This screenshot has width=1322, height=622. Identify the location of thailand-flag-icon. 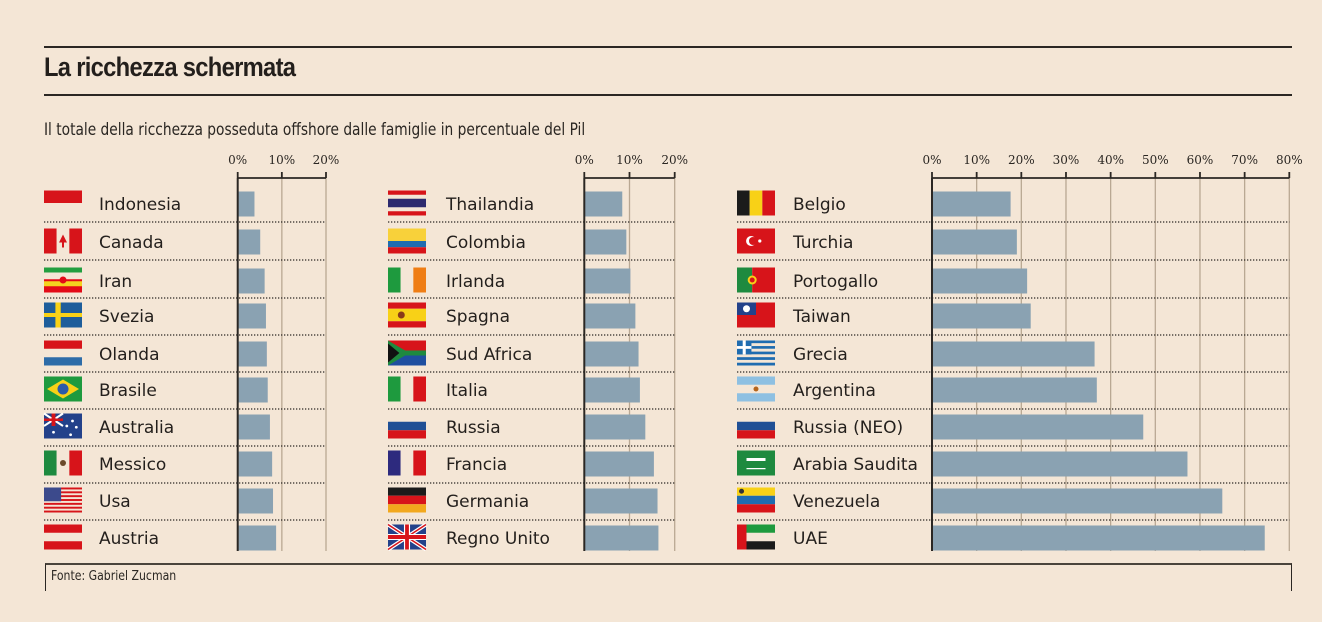
(407, 203).